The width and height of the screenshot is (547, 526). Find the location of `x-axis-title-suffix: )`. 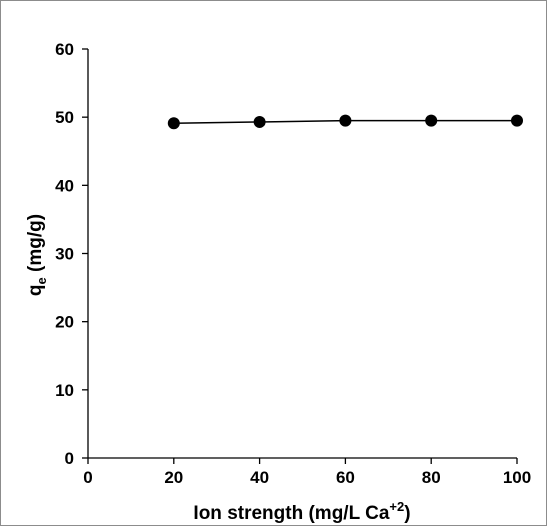

x-axis-title-suffix: ) is located at coordinates (407, 513).